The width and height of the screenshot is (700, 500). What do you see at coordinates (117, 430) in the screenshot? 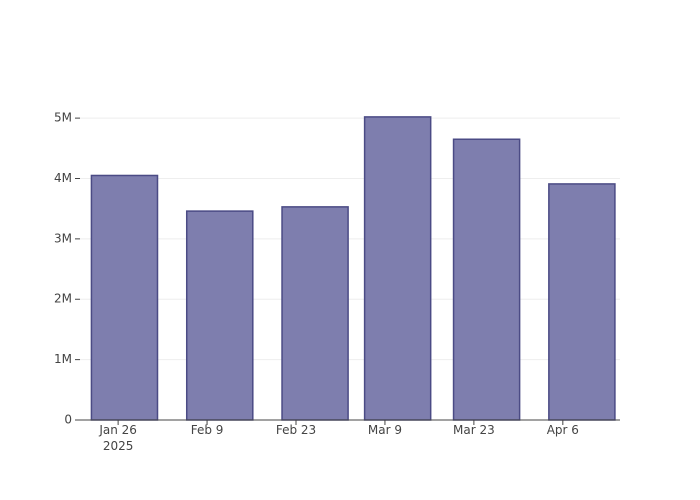
I see `x-tick-label-line: Jan 26` at bounding box center [117, 430].